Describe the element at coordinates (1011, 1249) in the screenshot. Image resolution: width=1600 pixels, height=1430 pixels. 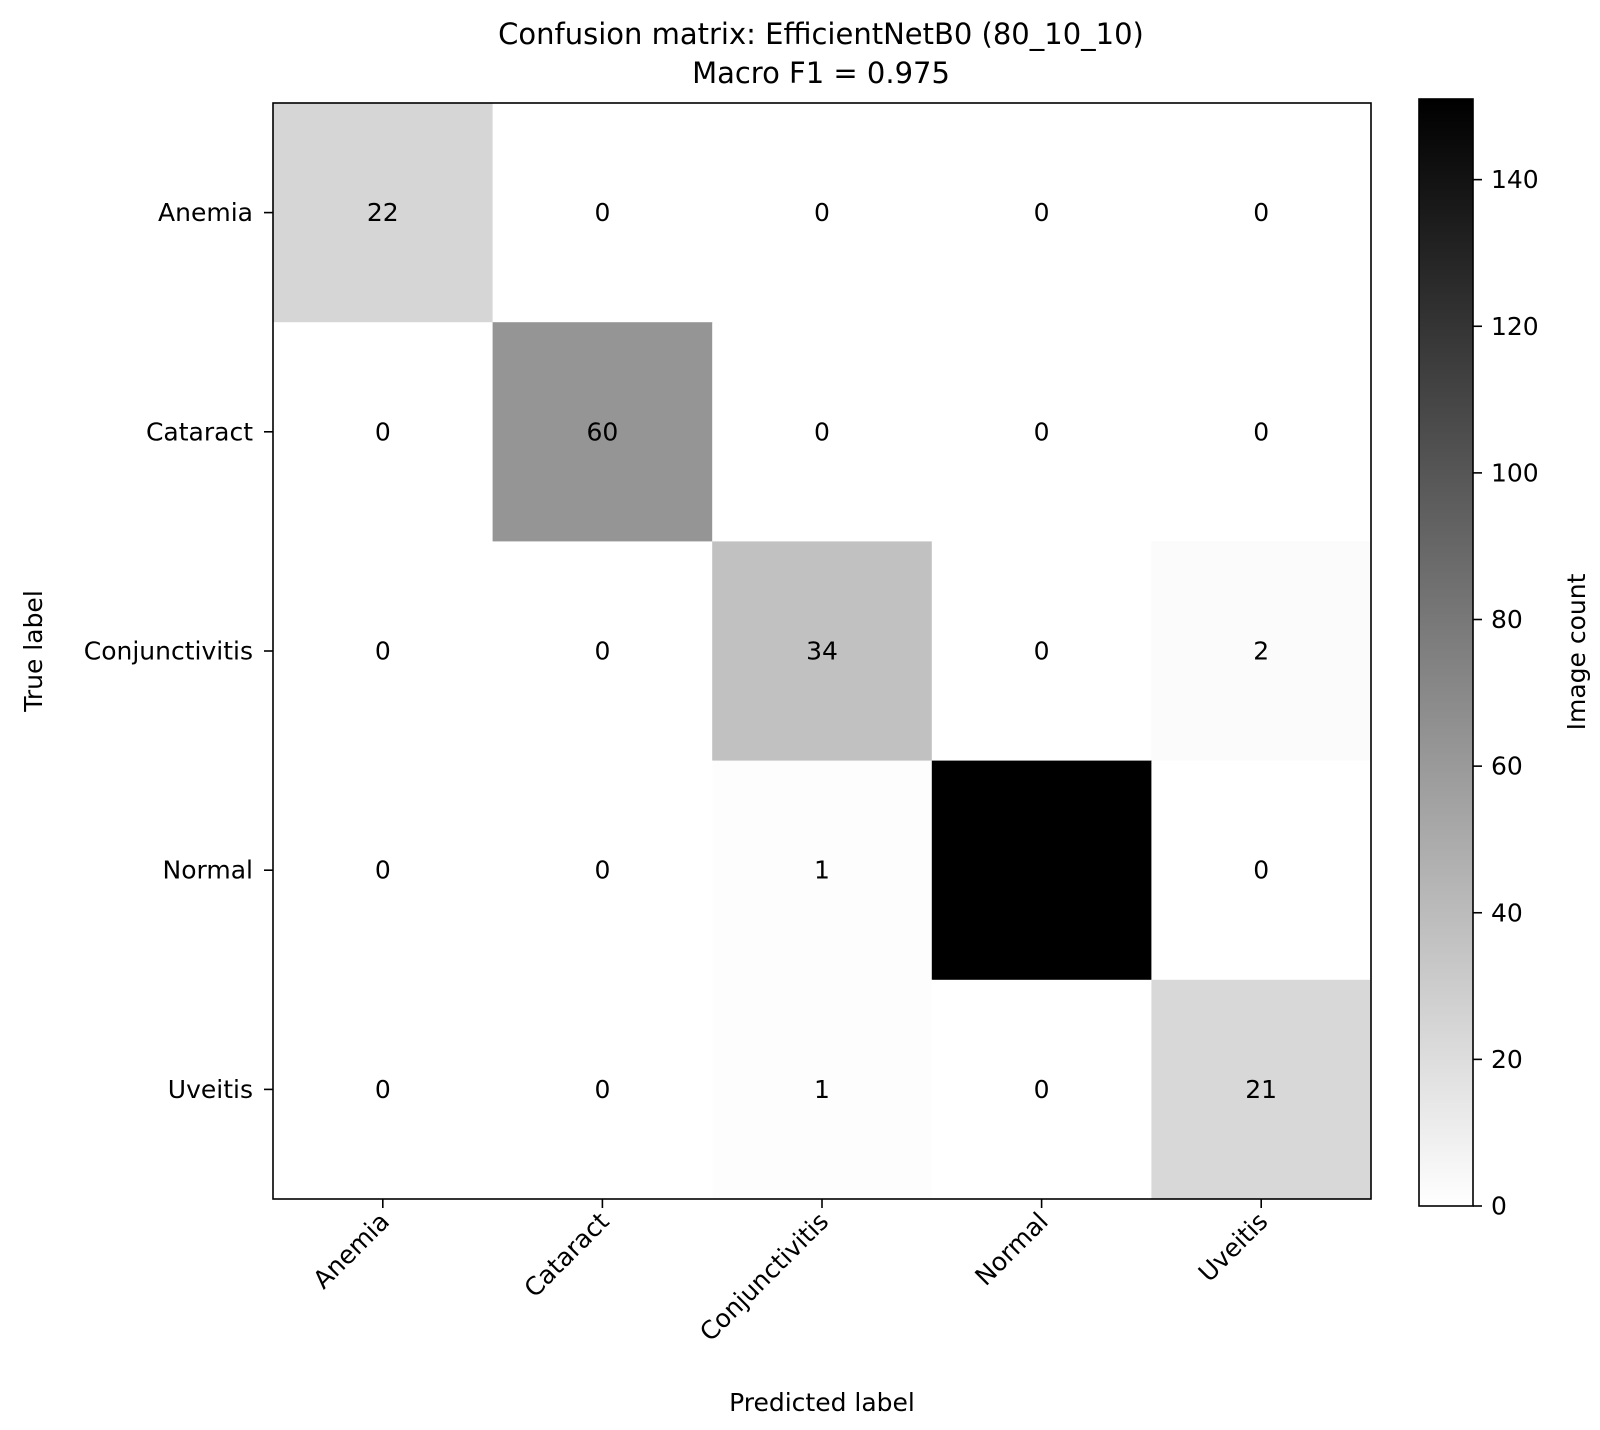
I see `x-tick-label: Normal` at that location.